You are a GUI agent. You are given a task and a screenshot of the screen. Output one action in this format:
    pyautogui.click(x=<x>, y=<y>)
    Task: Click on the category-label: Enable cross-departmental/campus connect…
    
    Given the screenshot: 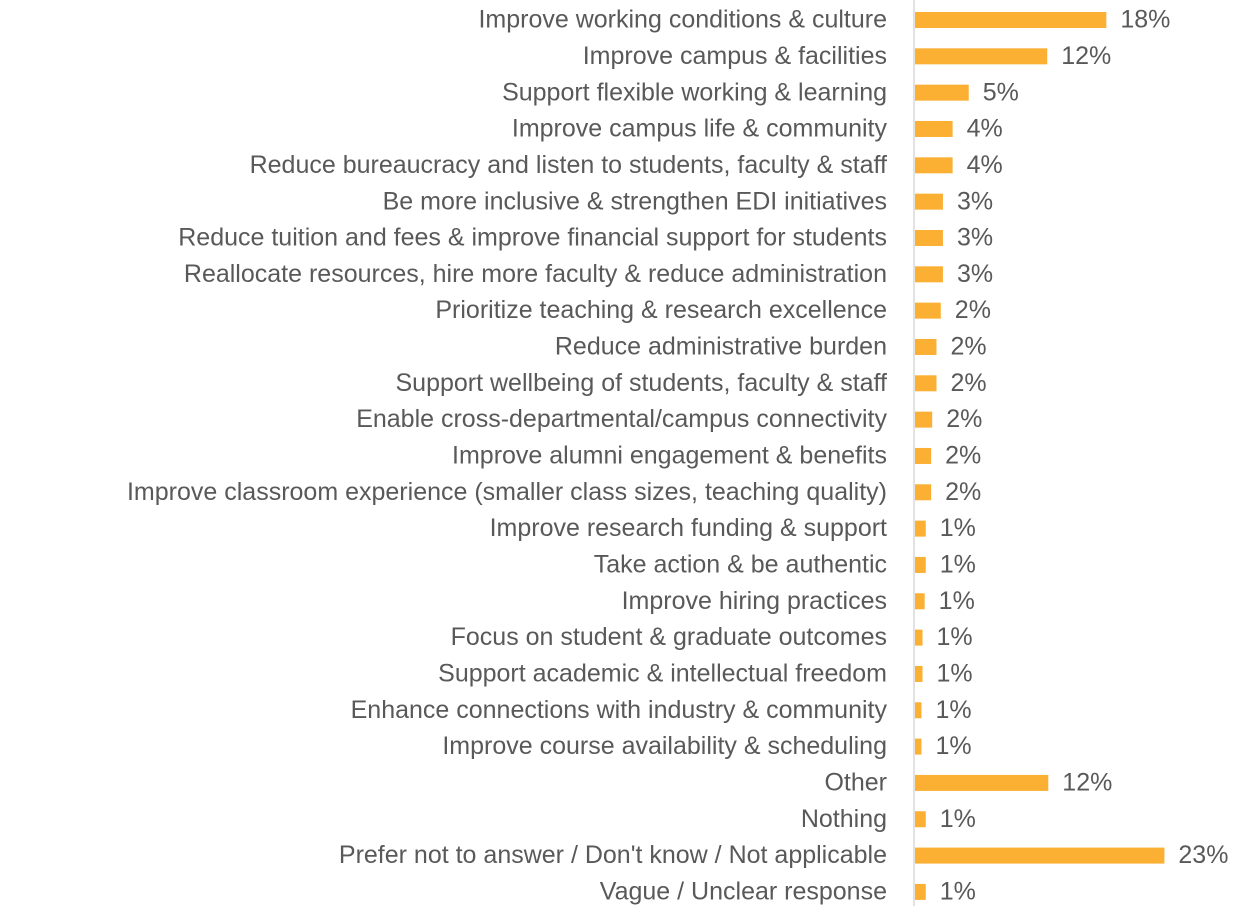 What is the action you would take?
    pyautogui.click(x=621, y=419)
    